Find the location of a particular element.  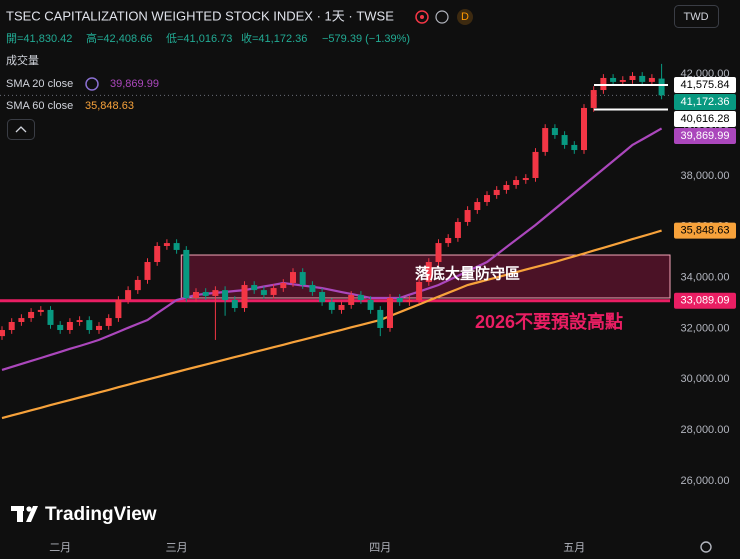

brand: TradingView is located at coordinates (101, 514).